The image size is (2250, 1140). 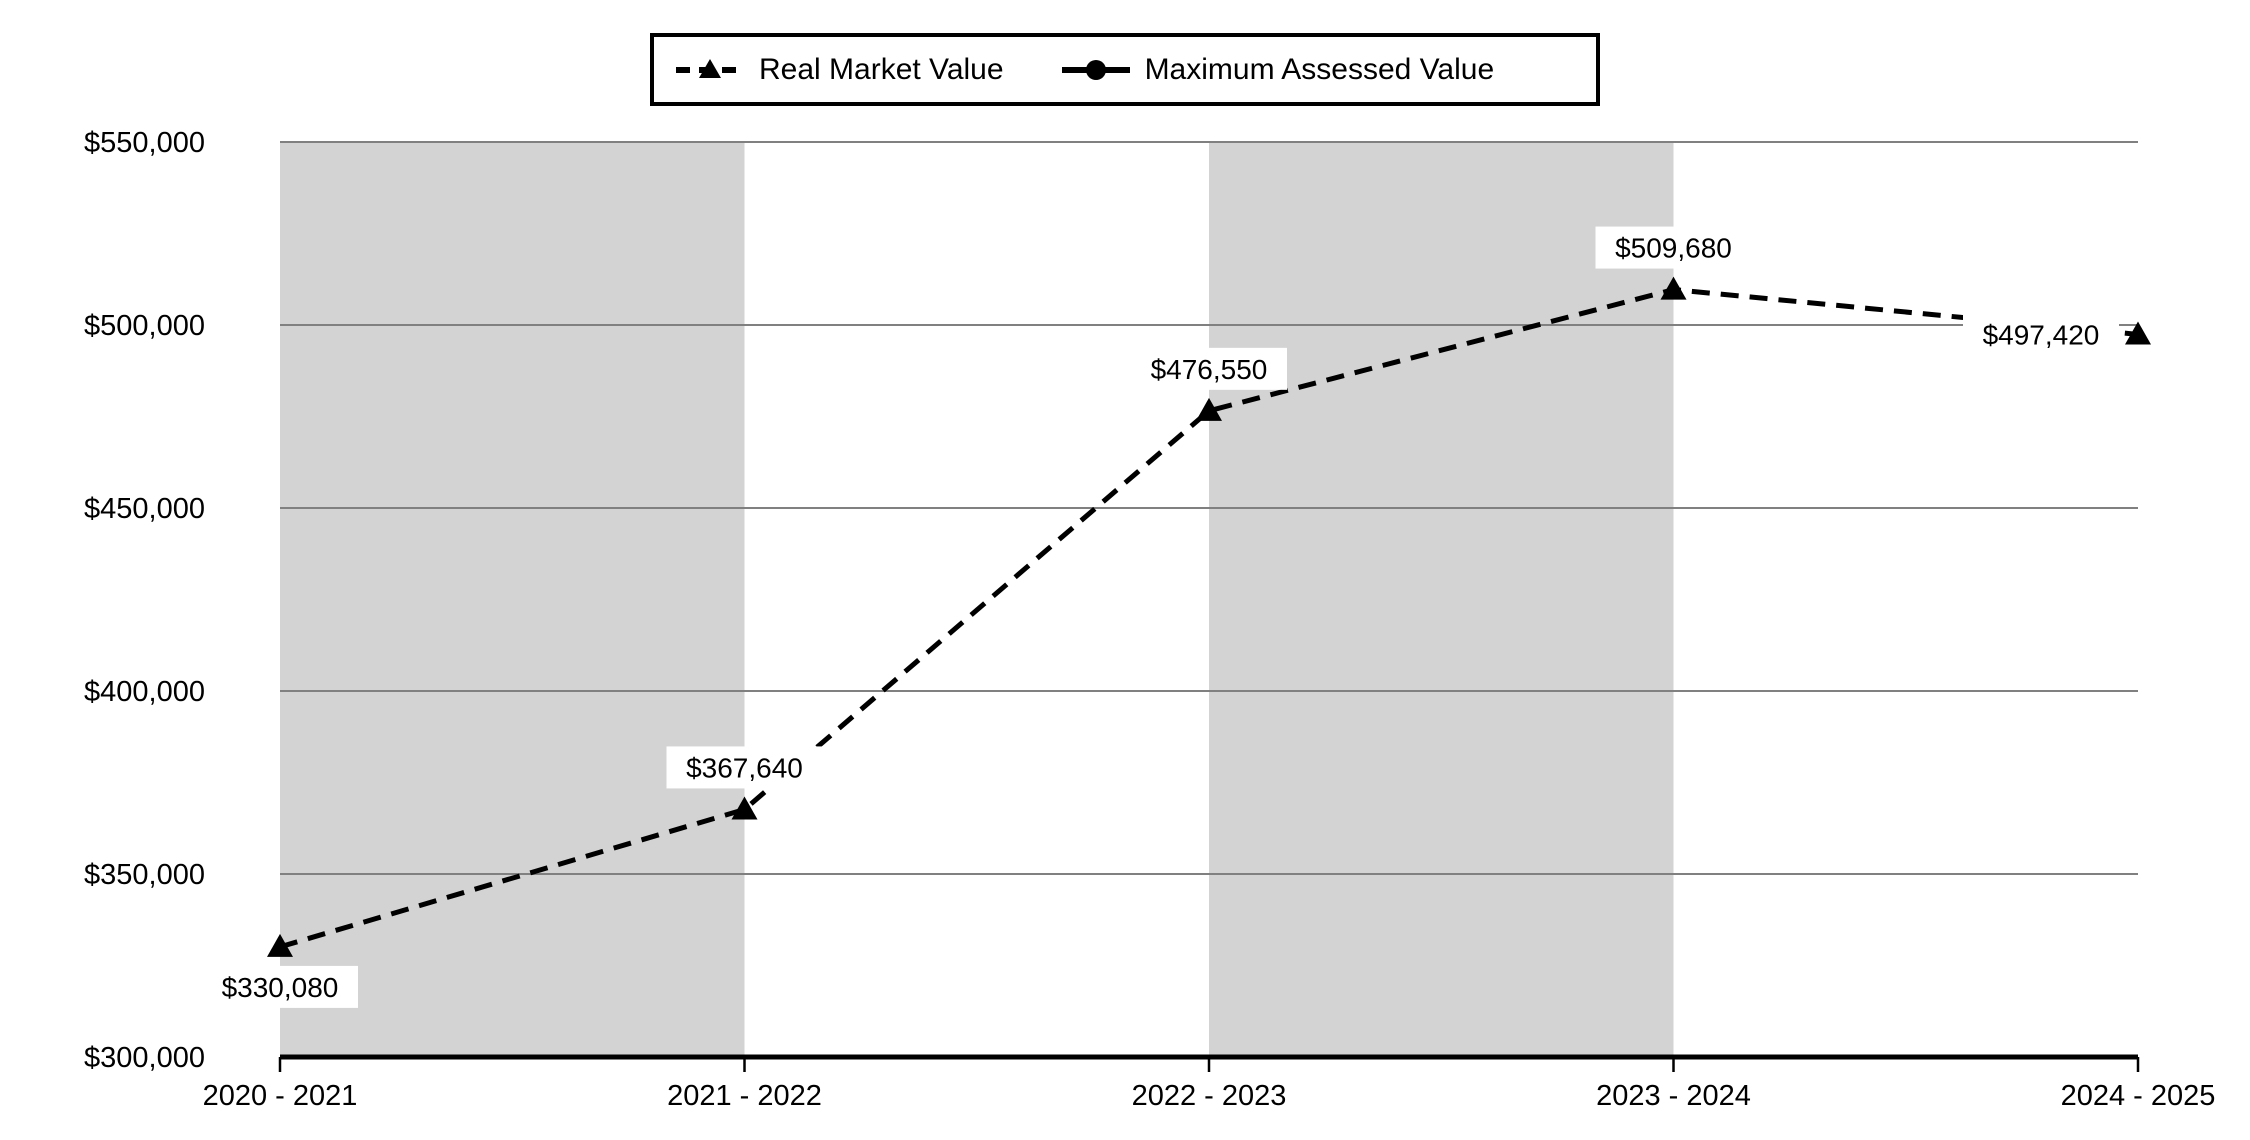 What do you see at coordinates (1319, 69) in the screenshot?
I see `legend-label-maximum-assessed-value: Maximum Assessed Value` at bounding box center [1319, 69].